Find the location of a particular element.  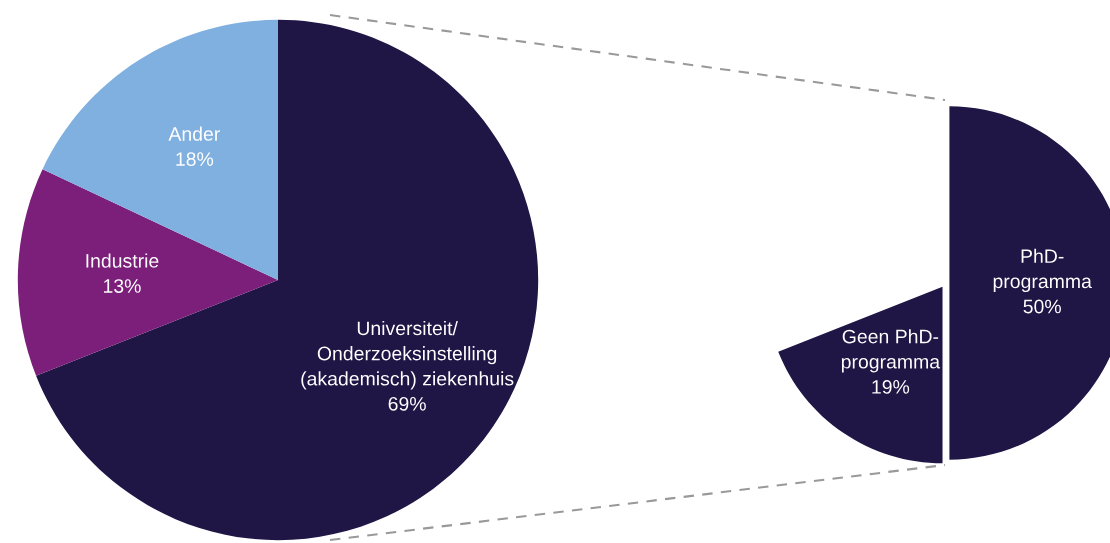

data-label: 18% is located at coordinates (195, 159).